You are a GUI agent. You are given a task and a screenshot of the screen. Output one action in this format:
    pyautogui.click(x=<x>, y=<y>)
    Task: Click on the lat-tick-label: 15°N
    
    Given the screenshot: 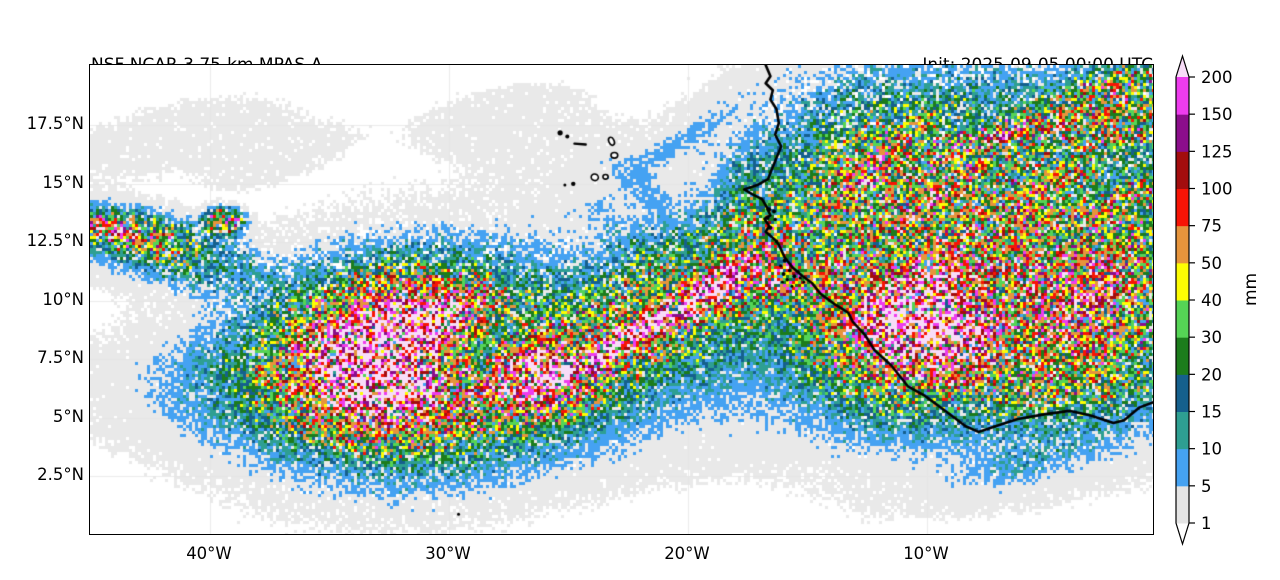 What is the action you would take?
    pyautogui.click(x=63, y=182)
    